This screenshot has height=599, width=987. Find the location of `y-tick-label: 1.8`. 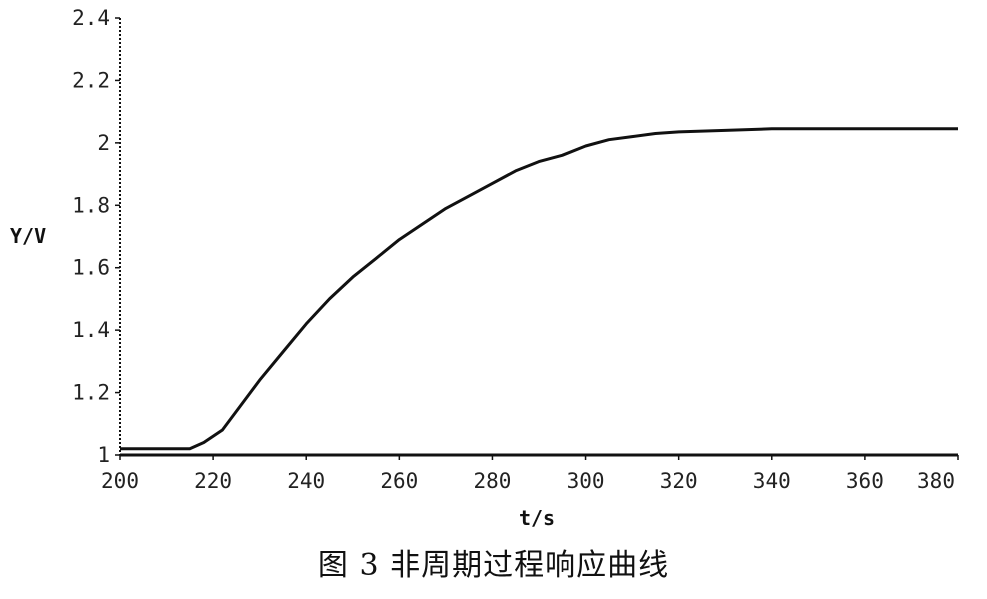

y-tick-label: 1.8 is located at coordinates (91, 205).